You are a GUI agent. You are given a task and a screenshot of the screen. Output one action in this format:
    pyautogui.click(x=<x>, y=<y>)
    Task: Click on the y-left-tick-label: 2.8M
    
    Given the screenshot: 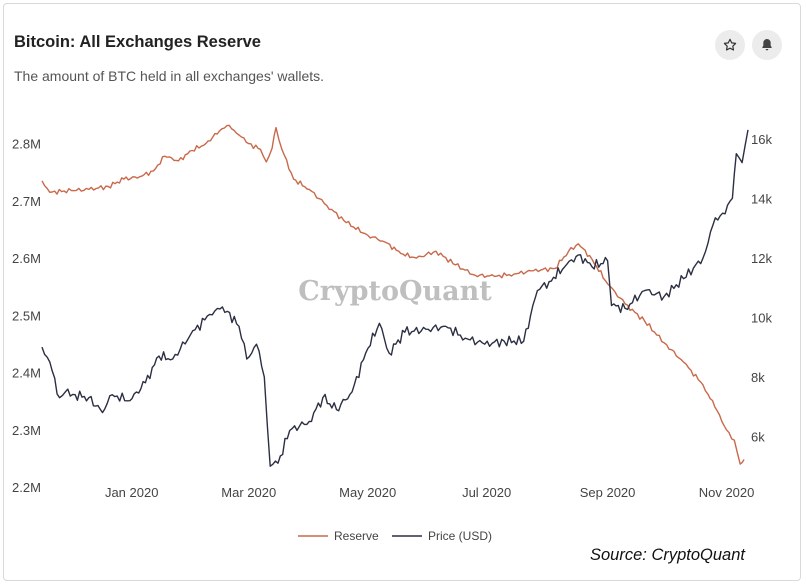 What is the action you would take?
    pyautogui.click(x=26, y=144)
    